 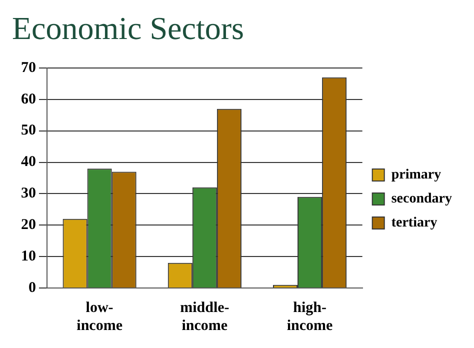 What do you see at coordinates (99, 317) in the screenshot?
I see `x-tick-label: low-income` at bounding box center [99, 317].